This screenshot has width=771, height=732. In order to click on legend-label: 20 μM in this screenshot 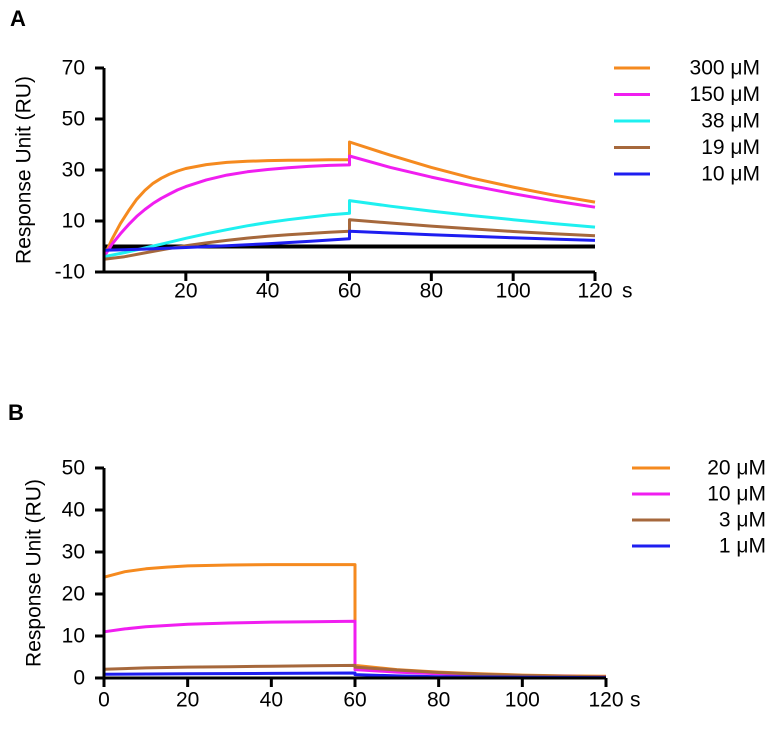, I will do `click(736, 468)`.